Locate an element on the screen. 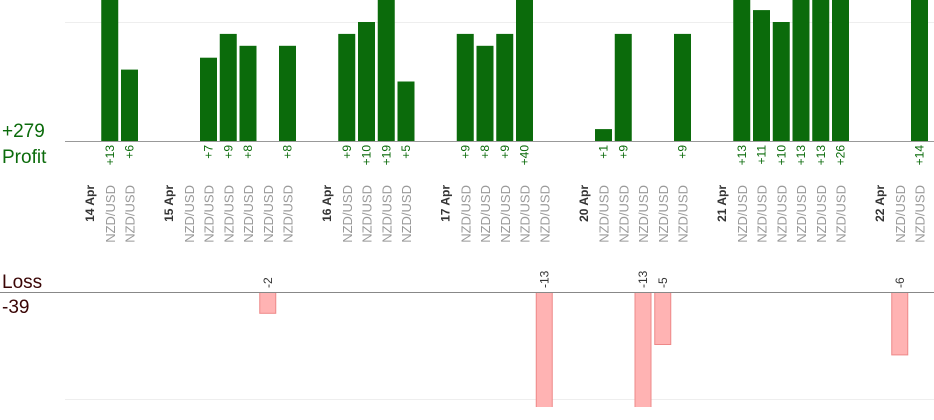  profit-value-label: +40 is located at coordinates (525, 155).